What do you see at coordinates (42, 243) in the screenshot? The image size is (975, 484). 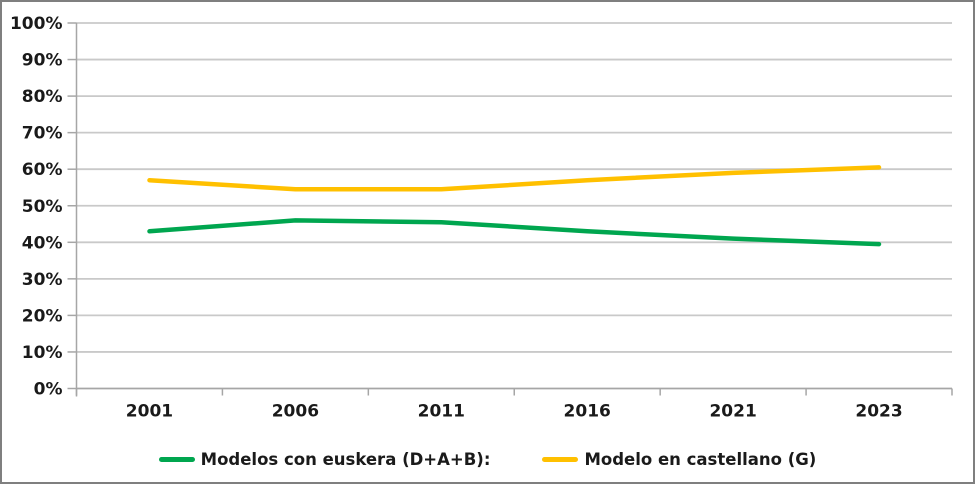 I see `y-tick-label: 40%` at bounding box center [42, 243].